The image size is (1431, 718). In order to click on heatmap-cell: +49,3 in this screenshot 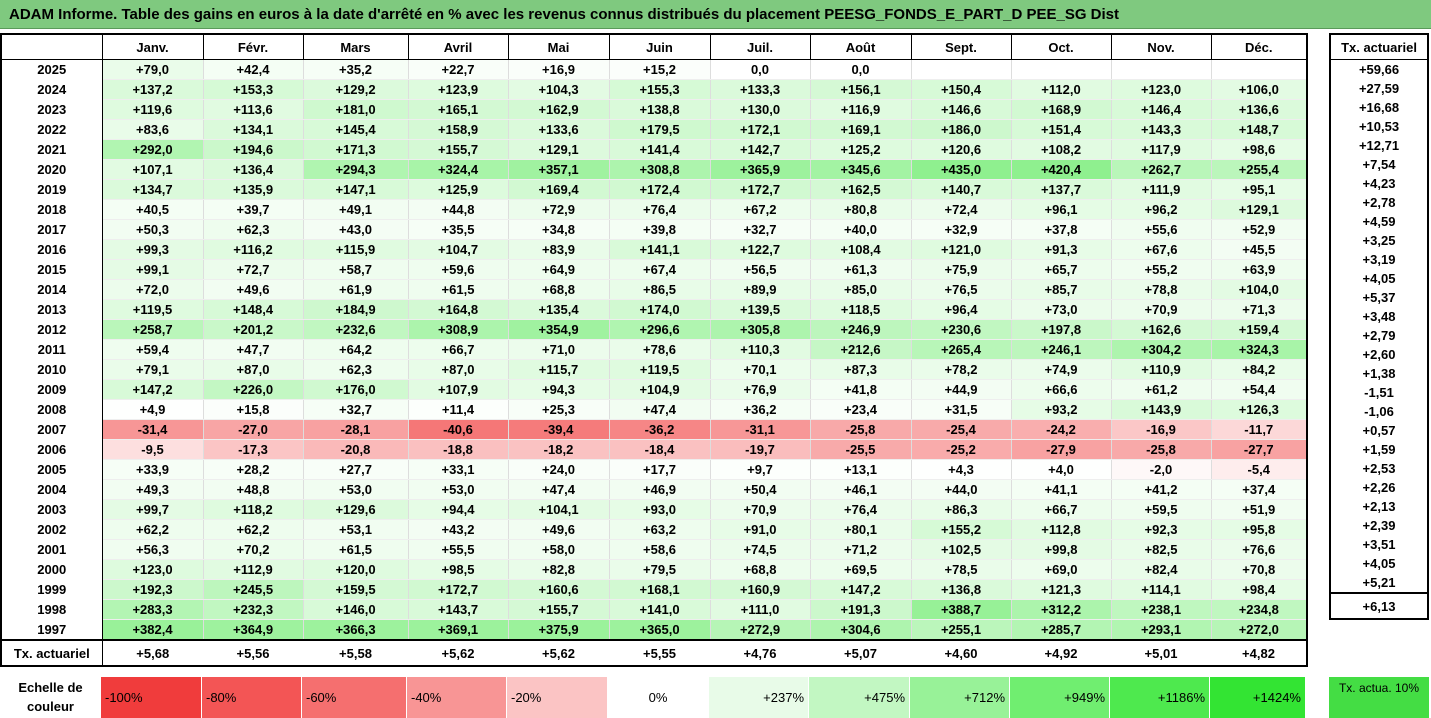, I will do `click(153, 489)`.